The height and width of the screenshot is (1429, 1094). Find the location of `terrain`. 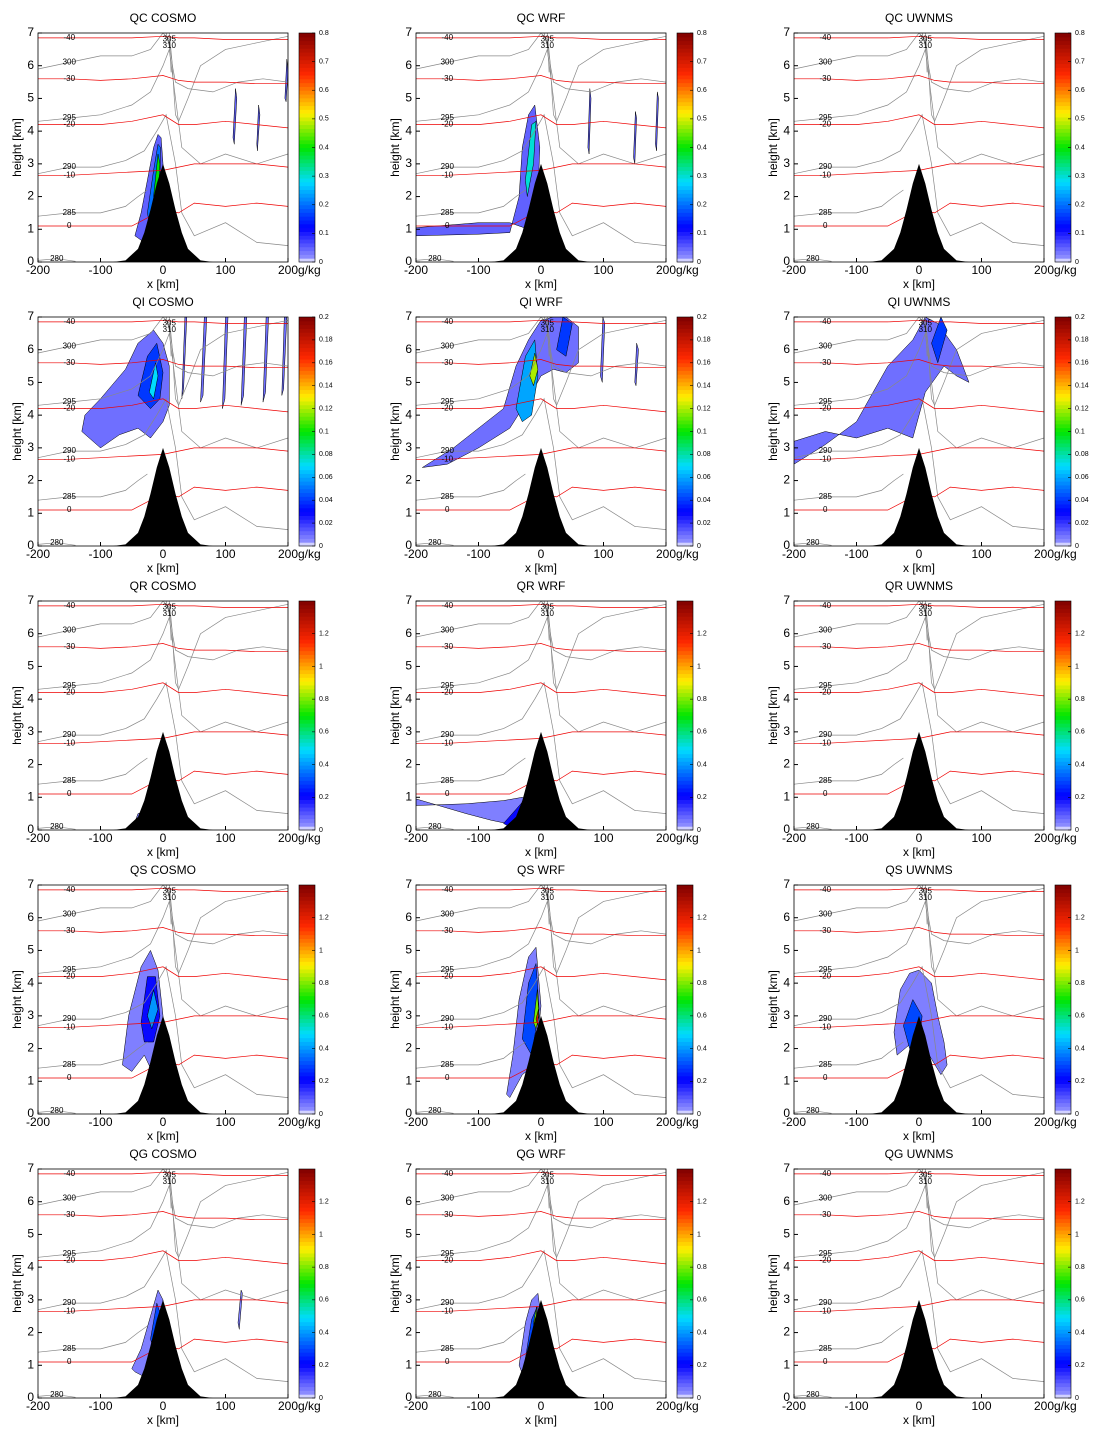

terrain is located at coordinates (163, 1348).